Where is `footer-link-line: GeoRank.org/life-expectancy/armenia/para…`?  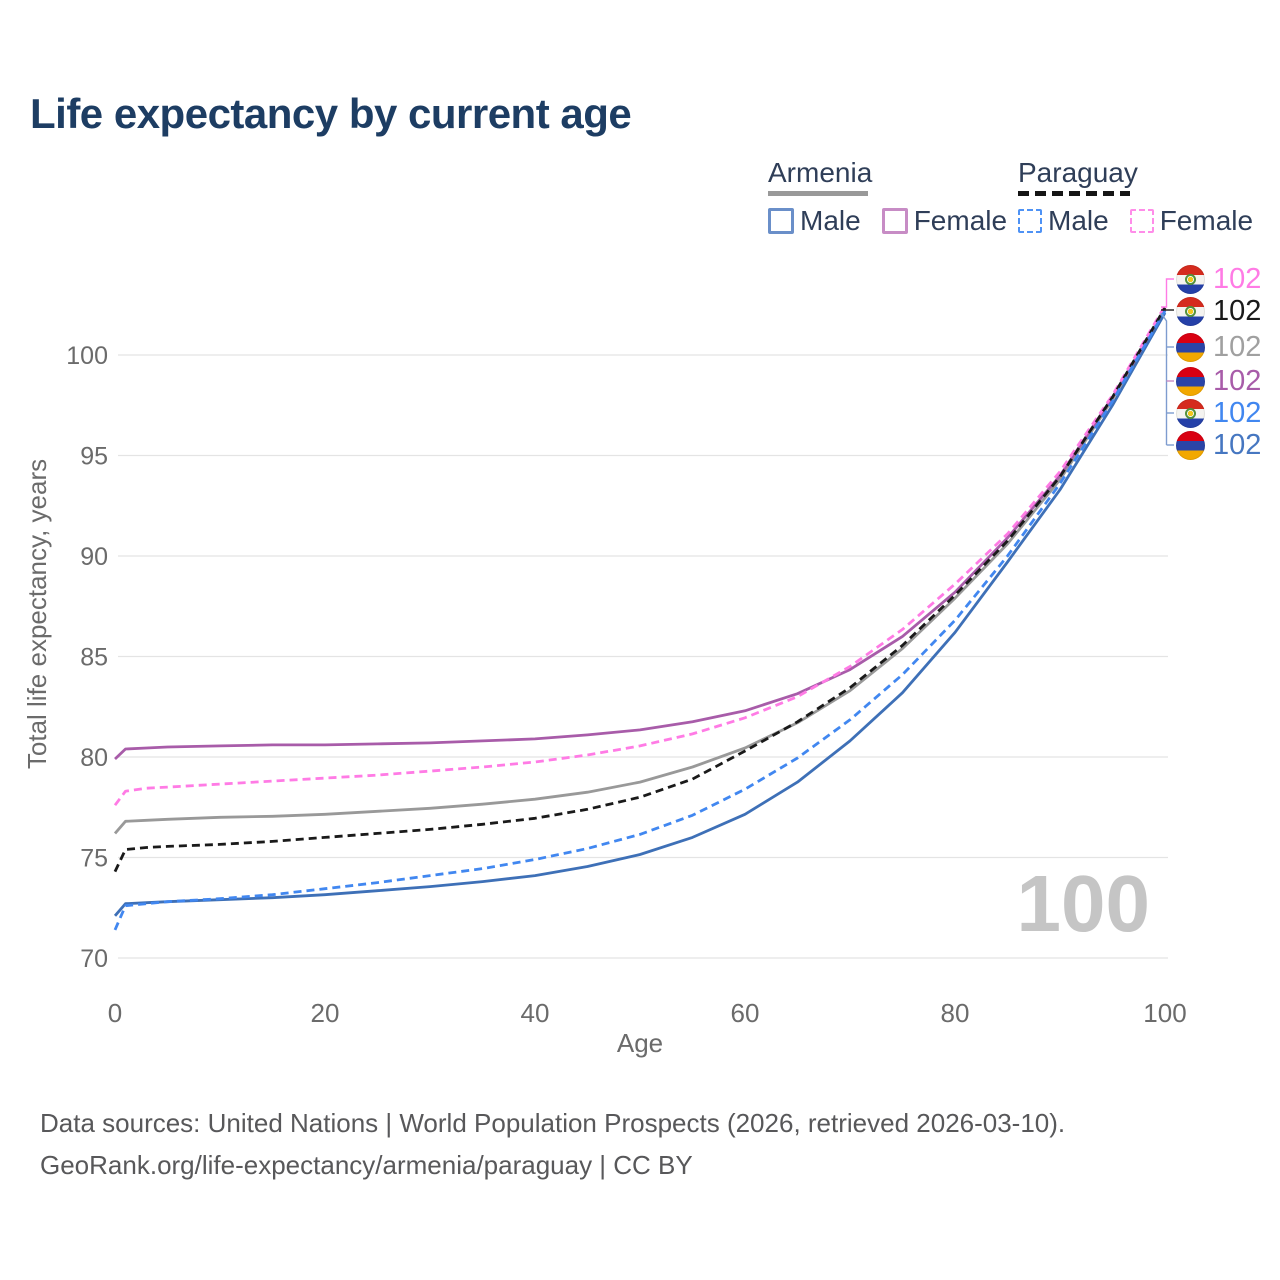 footer-link-line: GeoRank.org/life-expectancy/armenia/para… is located at coordinates (366, 1165).